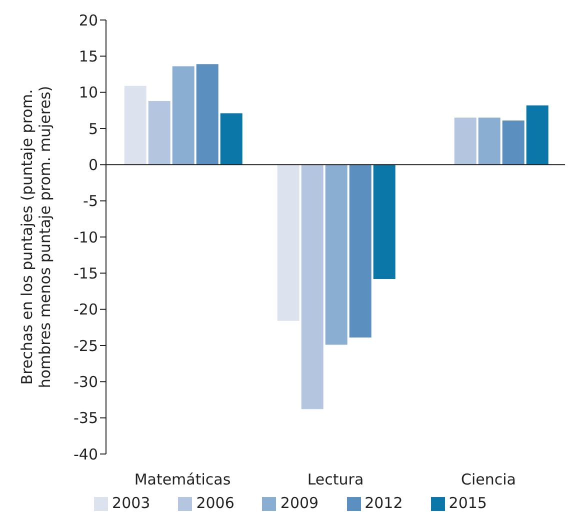 This screenshot has width=573, height=524. Describe the element at coordinates (299, 503) in the screenshot. I see `legend-label: 2009` at that location.